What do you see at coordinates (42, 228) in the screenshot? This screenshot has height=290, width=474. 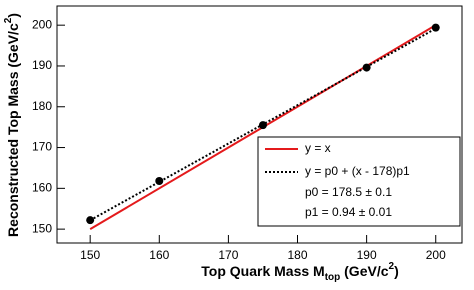 I see `y-tick-label: 150` at bounding box center [42, 228].